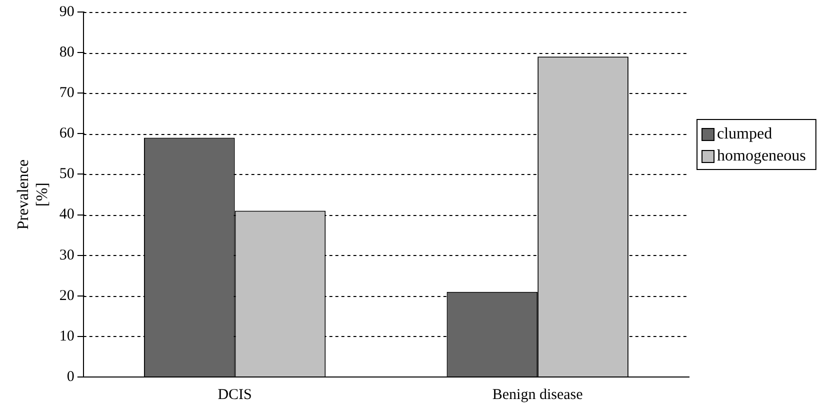  I want to click on y-tick-label: 60, so click(66, 134).